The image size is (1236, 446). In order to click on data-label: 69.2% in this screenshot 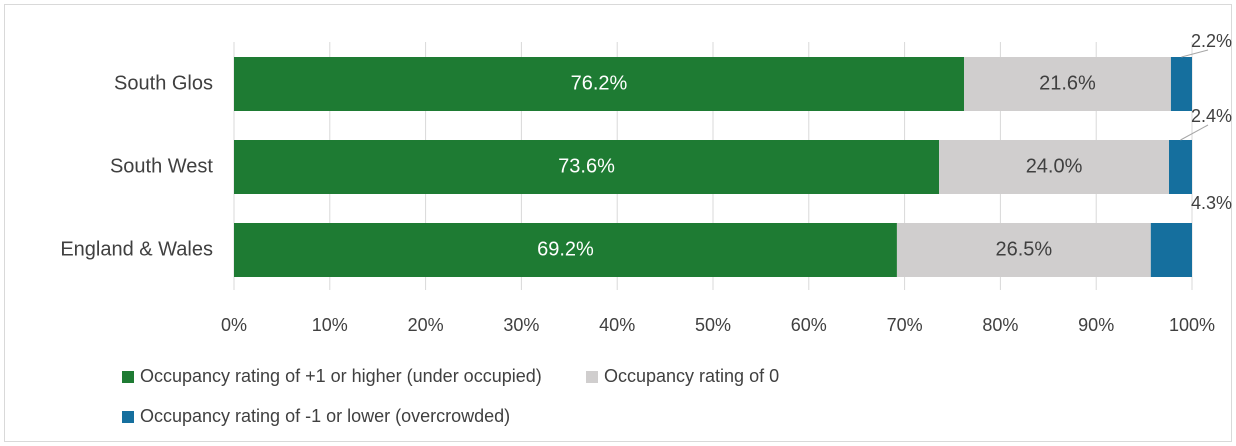, I will do `click(565, 249)`.